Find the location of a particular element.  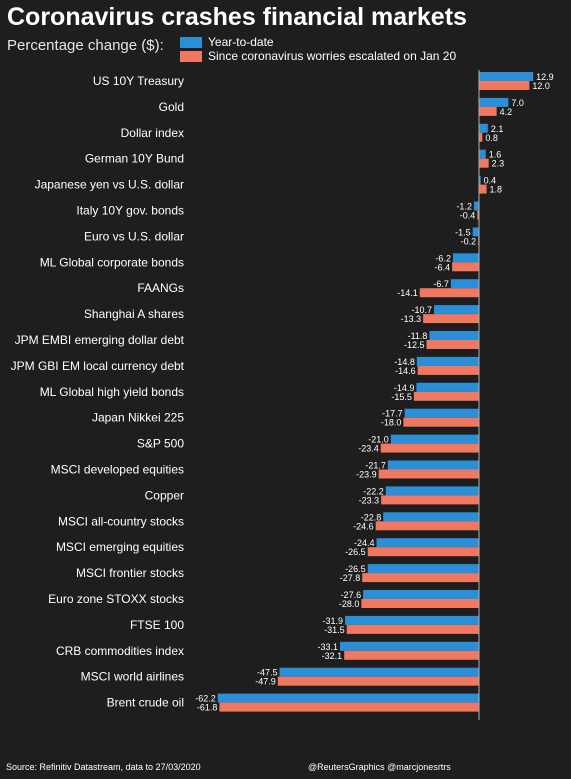

category-label: Japanese yen vs U.S. dollar is located at coordinates (109, 185).